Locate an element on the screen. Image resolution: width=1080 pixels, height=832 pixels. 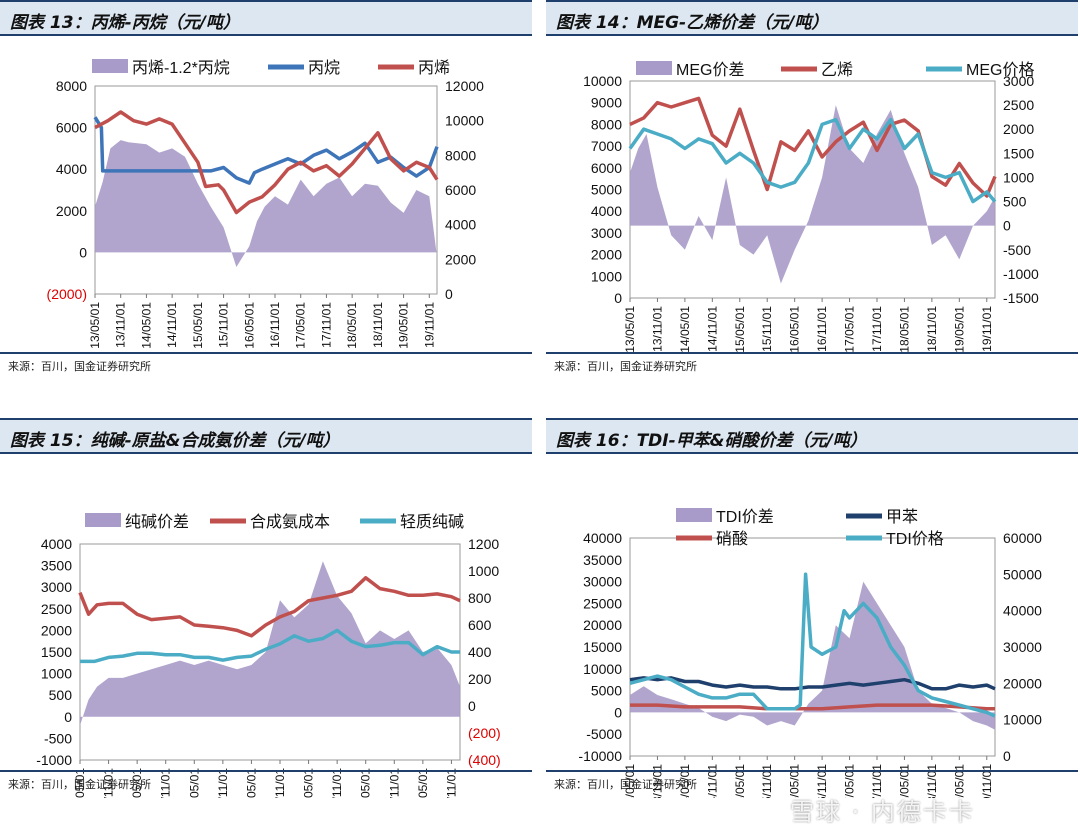
y-left-tick-label: -500 is located at coordinates (58, 738).